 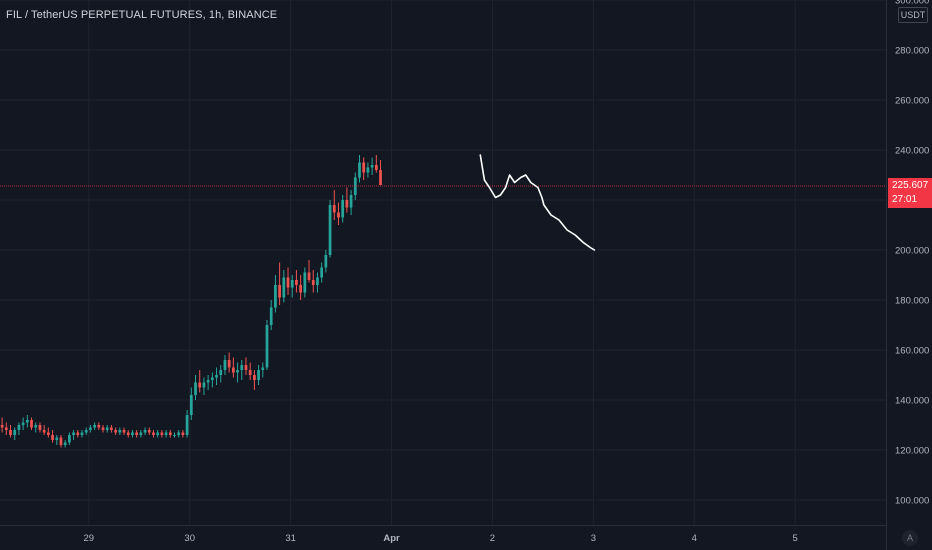 What do you see at coordinates (912, 3) in the screenshot?
I see `y-tick-label: 300.000` at bounding box center [912, 3].